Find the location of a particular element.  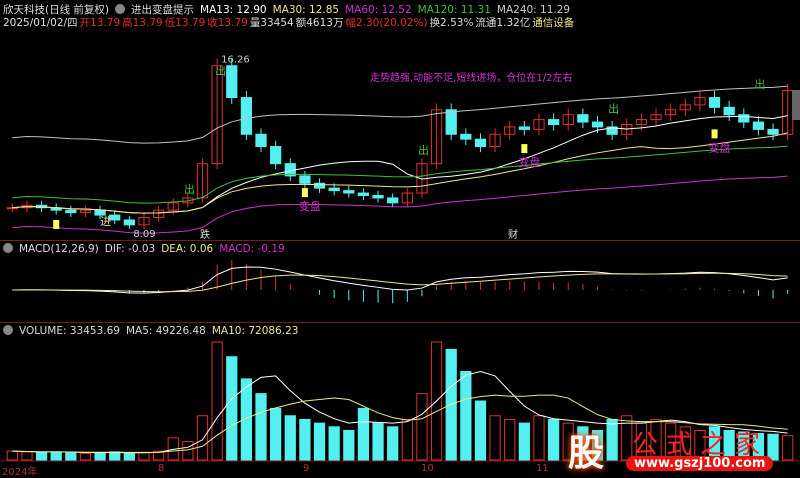

logo-mark: 股 is located at coordinates (586, 453).